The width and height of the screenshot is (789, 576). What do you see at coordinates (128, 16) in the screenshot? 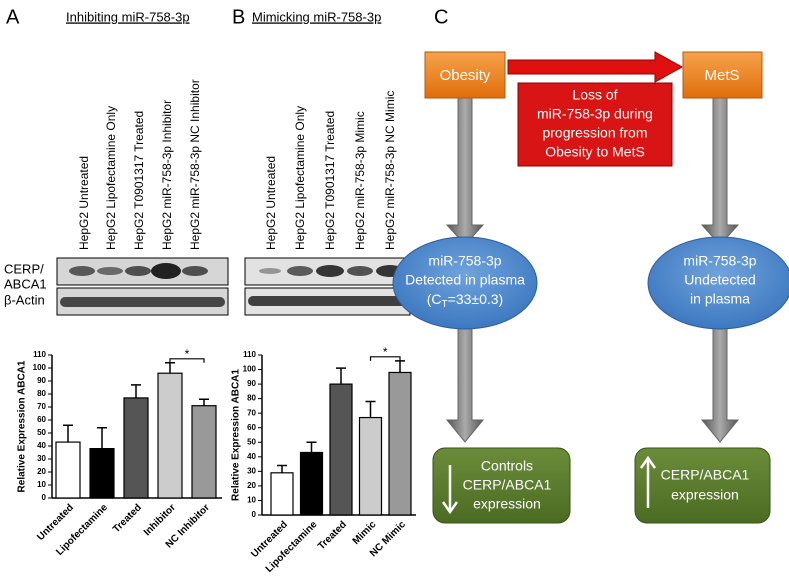
I see `blot-title: Inhibiting miR-758-3p` at bounding box center [128, 16].